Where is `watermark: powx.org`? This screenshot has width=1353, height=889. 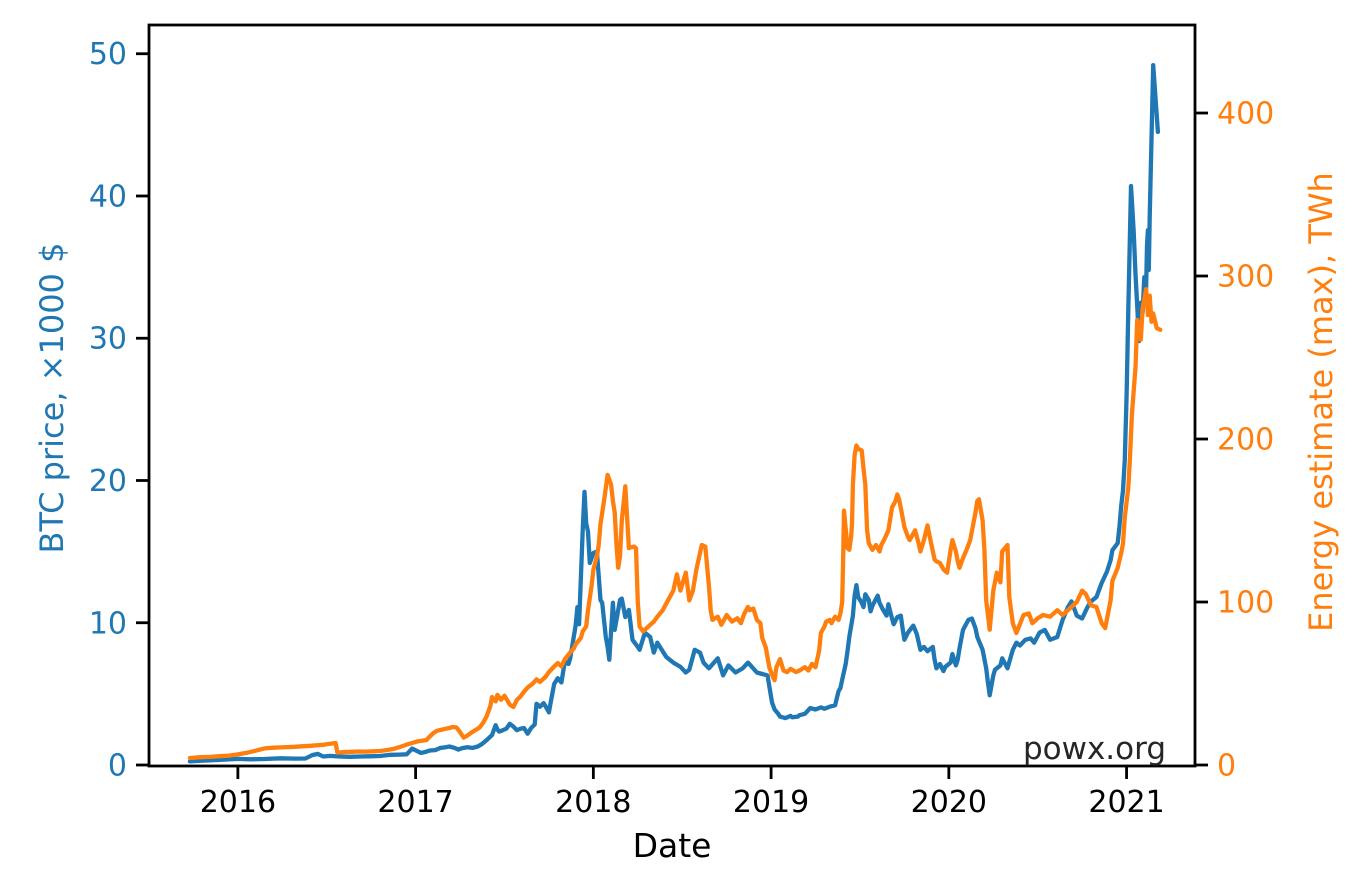 watermark: powx.org is located at coordinates (1094, 749).